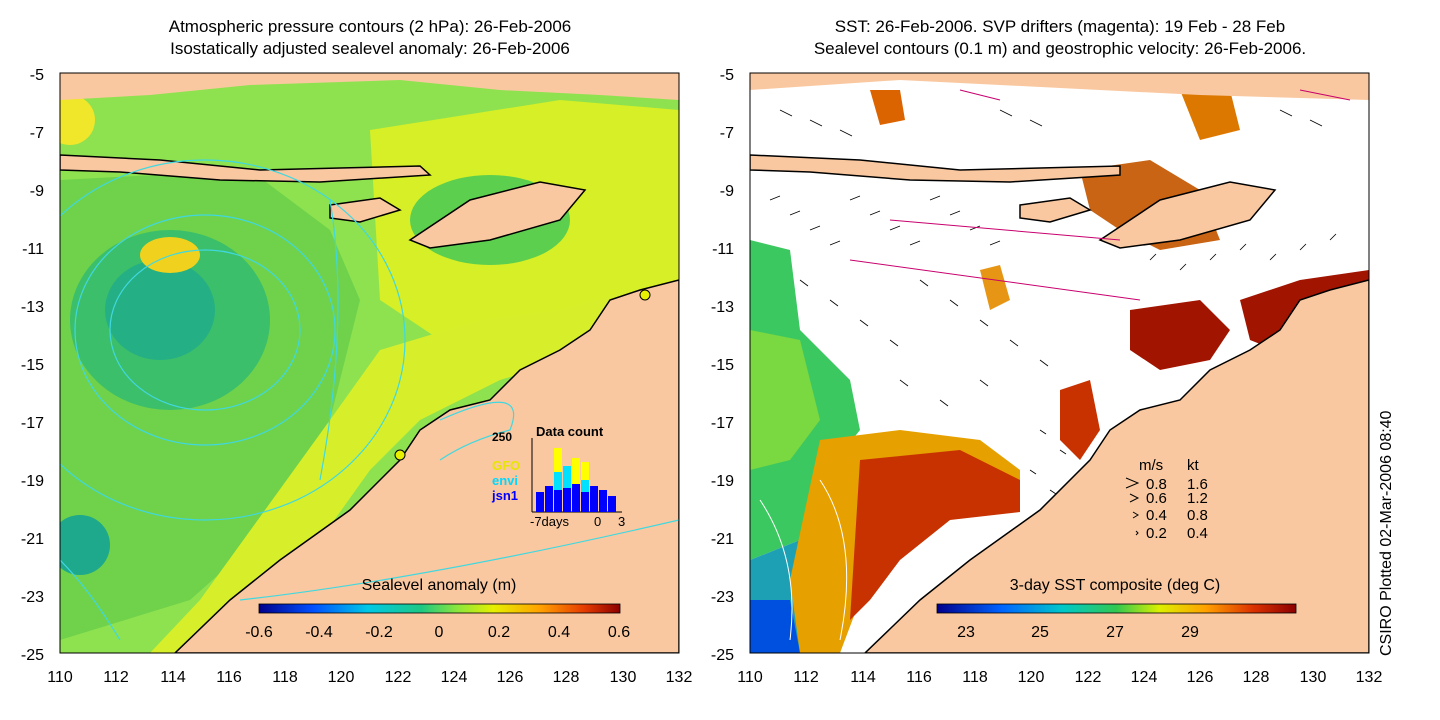  Describe the element at coordinates (995, 287) in the screenshot. I see `sst-mid-patch` at that location.